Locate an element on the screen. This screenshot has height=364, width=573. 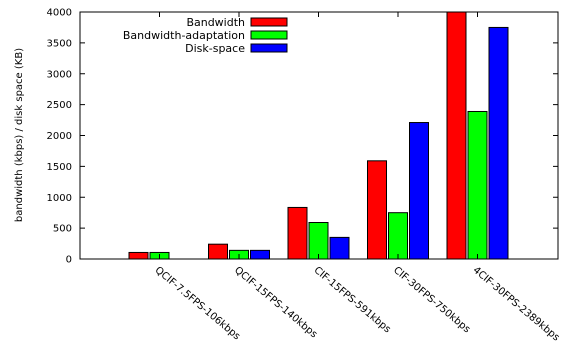
y-axis-title: bandwidth (kbps) / disk space (KB) is located at coordinates (19, 135).